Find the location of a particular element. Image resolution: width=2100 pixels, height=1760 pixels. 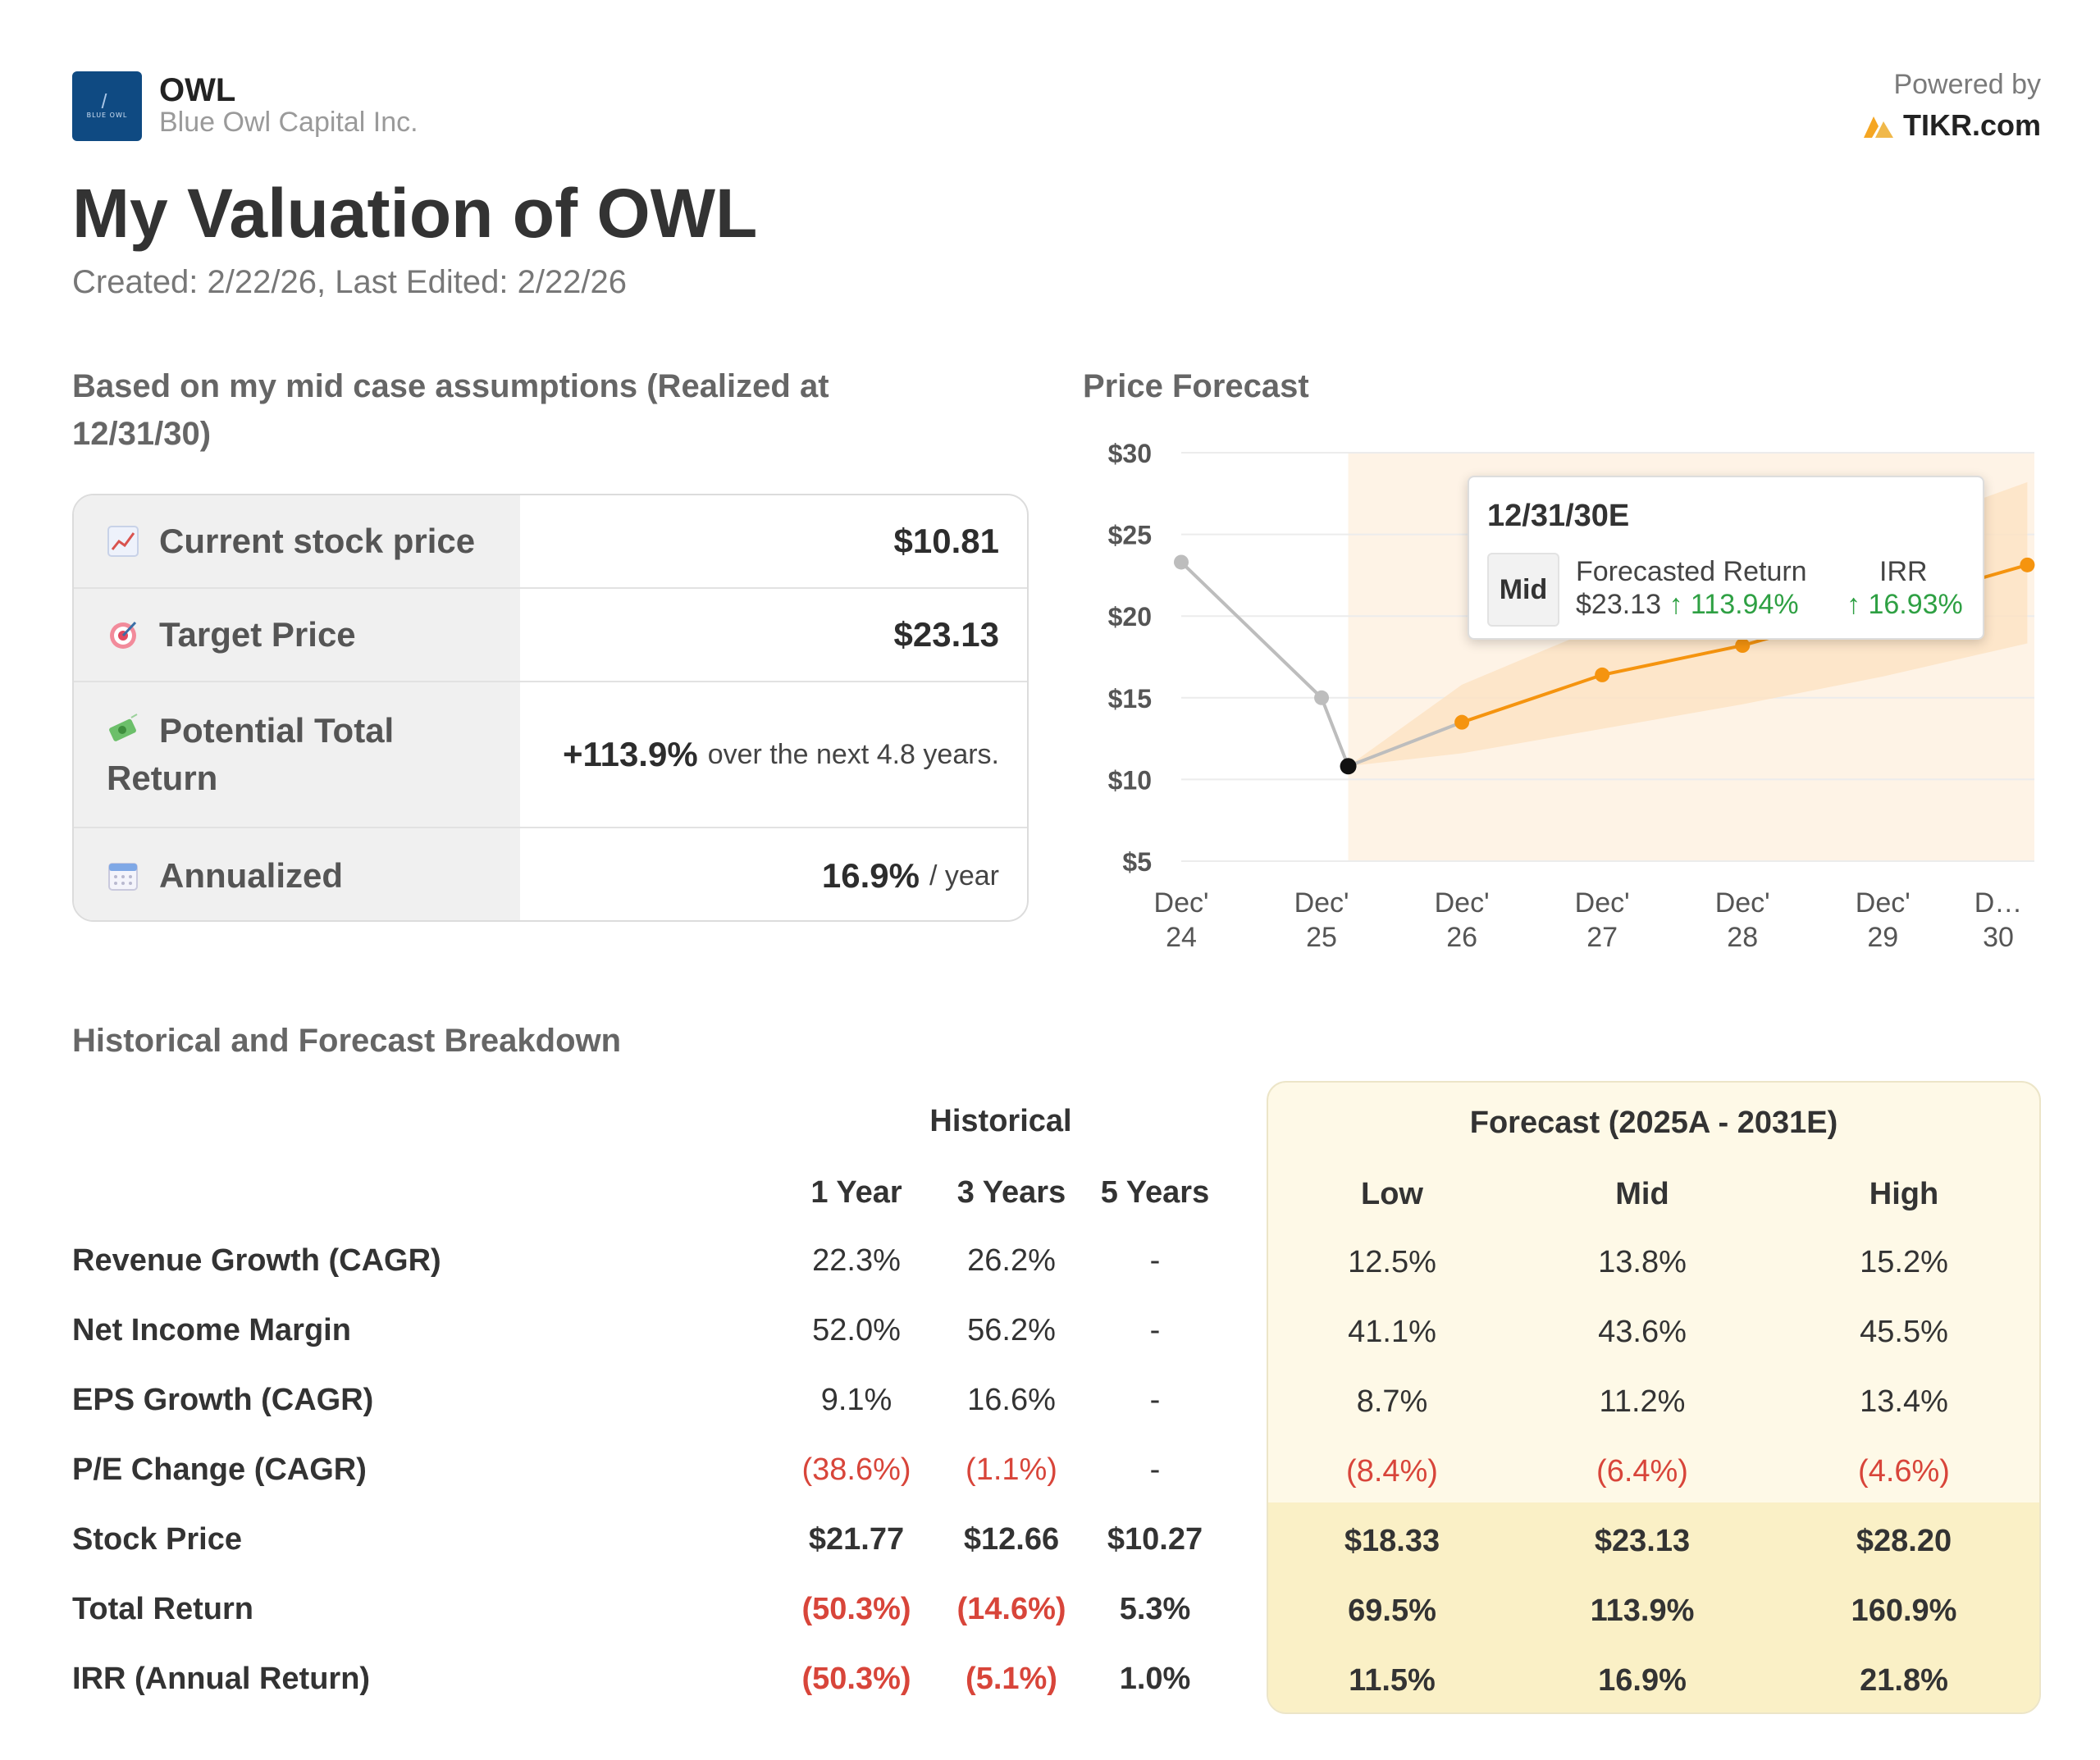

page-subtitle: Created: 2/22/26, Last Edited: 2/22/26 is located at coordinates (350, 282).